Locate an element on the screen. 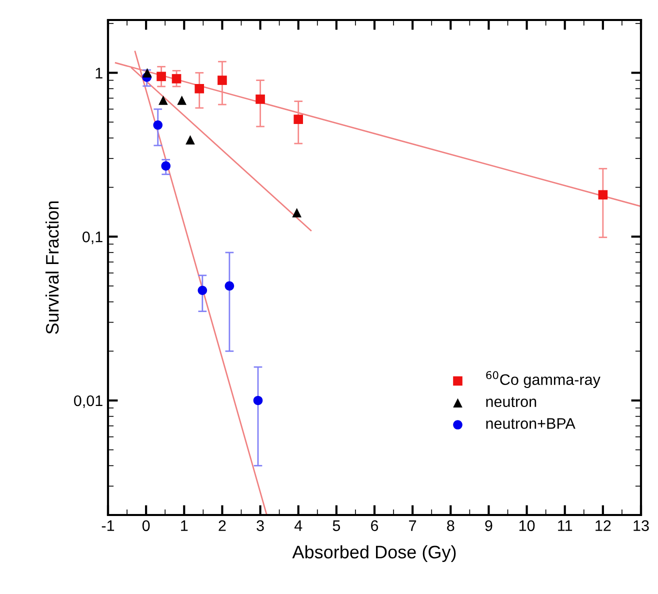 The height and width of the screenshot is (594, 658). x-axis-title: Absorbed Dose (Gy) is located at coordinates (374, 553).